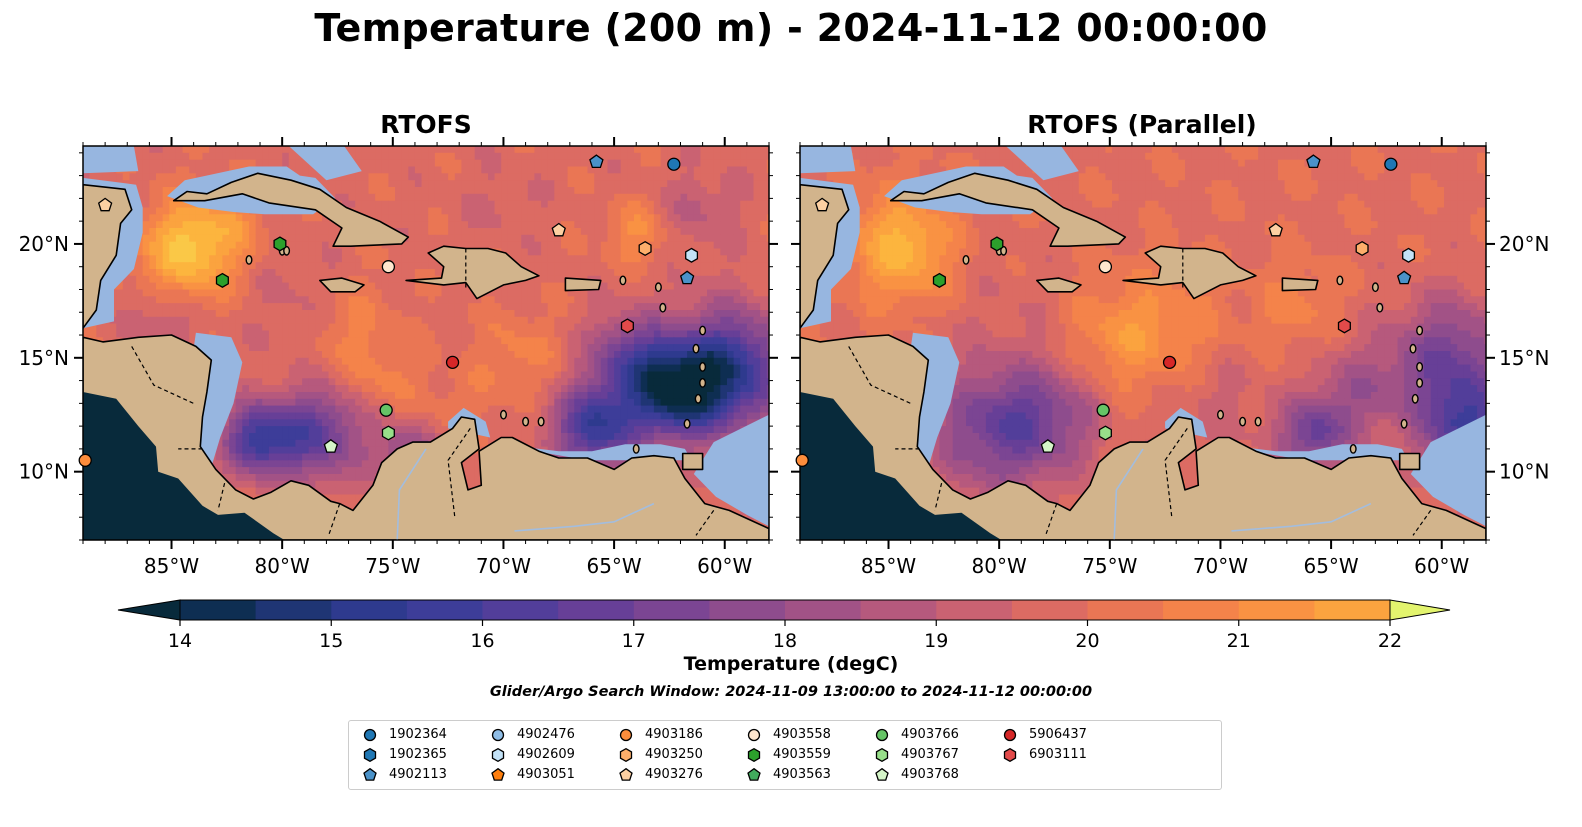 The width and height of the screenshot is (1582, 827). I want to click on colorbar-tick-label: 21, so click(1239, 641).